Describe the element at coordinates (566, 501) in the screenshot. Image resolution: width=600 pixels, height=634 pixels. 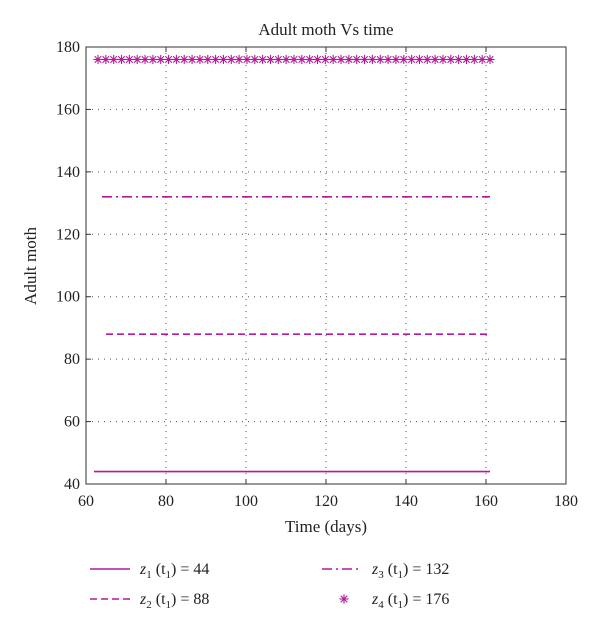
I see `x-tick-label: 180` at that location.